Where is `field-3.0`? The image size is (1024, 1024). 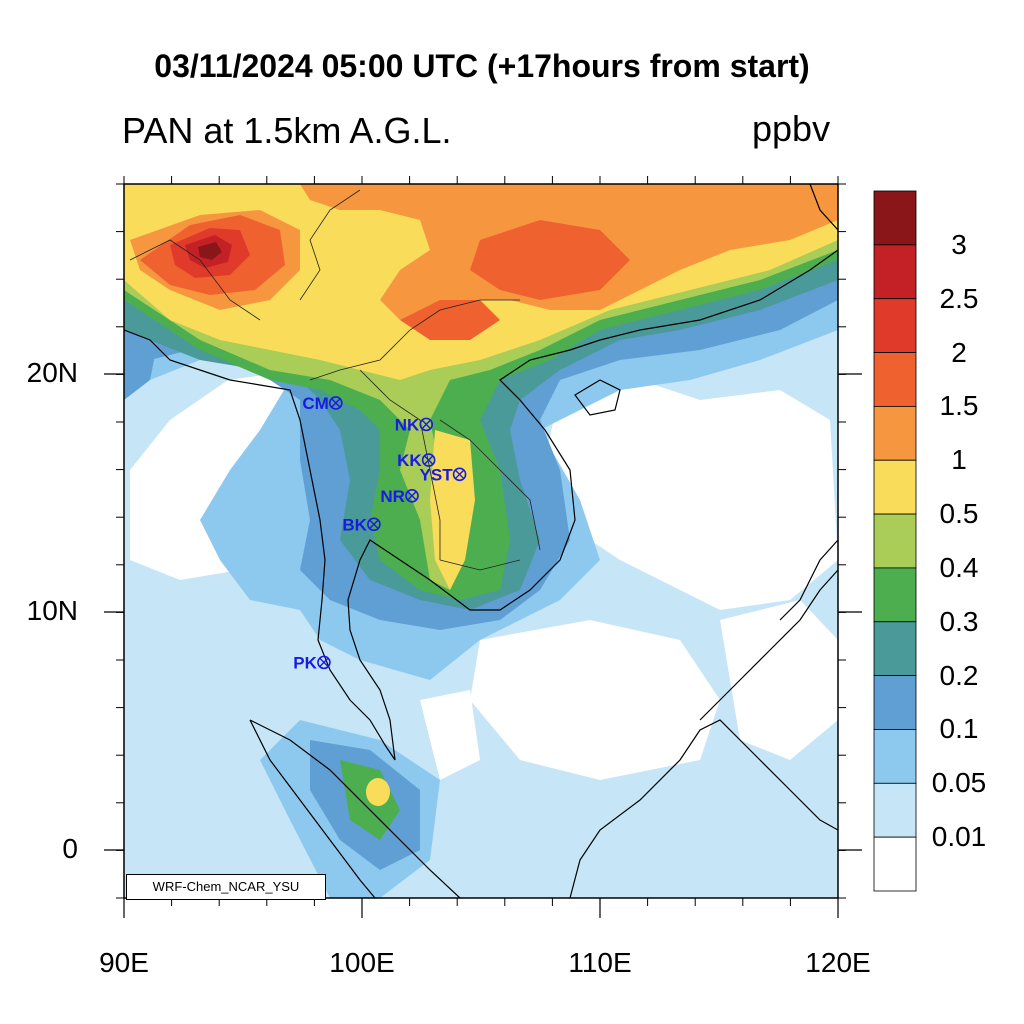
field-3.0 is located at coordinates (210, 251).